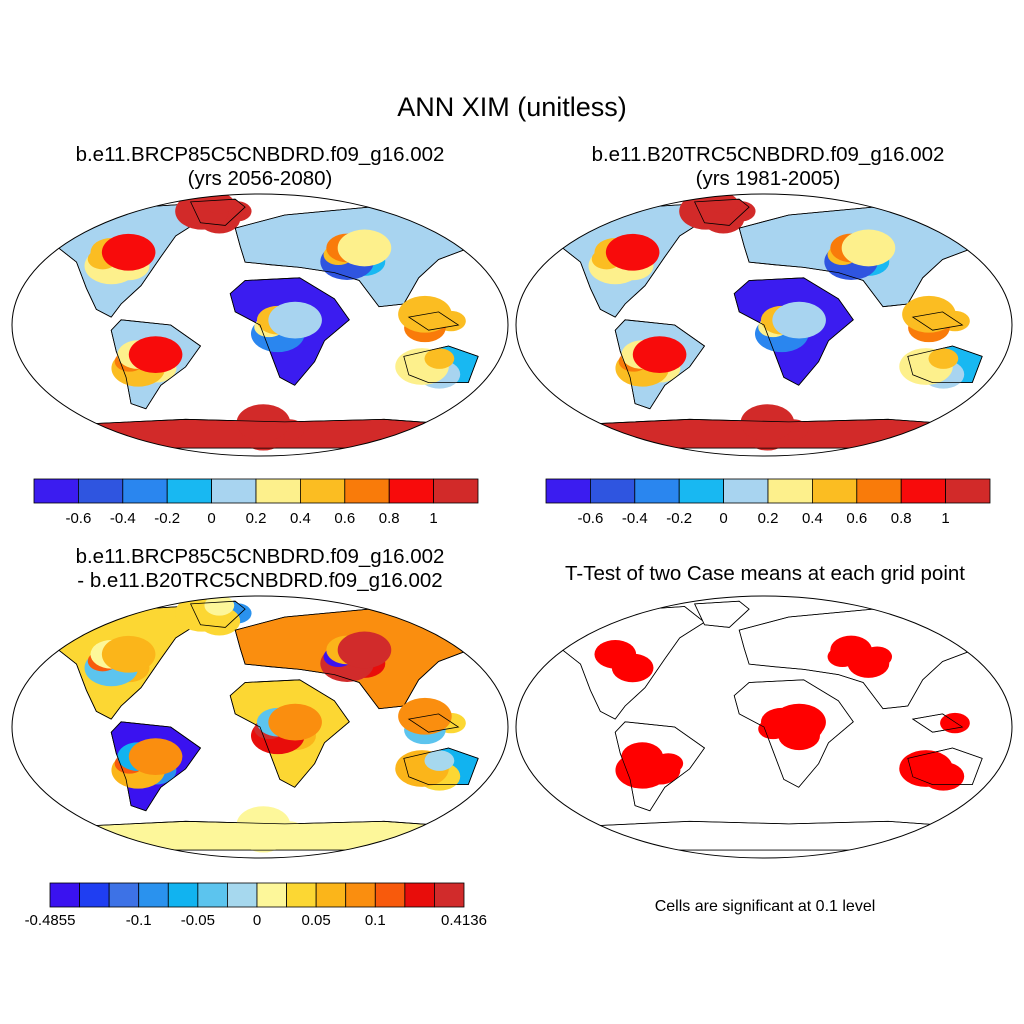  What do you see at coordinates (856, 518) in the screenshot?
I see `colorbar-tick-label: 0.6` at bounding box center [856, 518].